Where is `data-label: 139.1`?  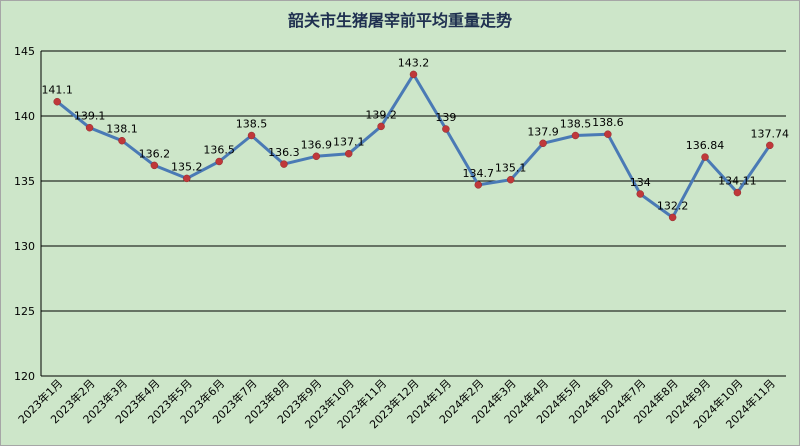 data-label: 139.1 is located at coordinates (90, 116).